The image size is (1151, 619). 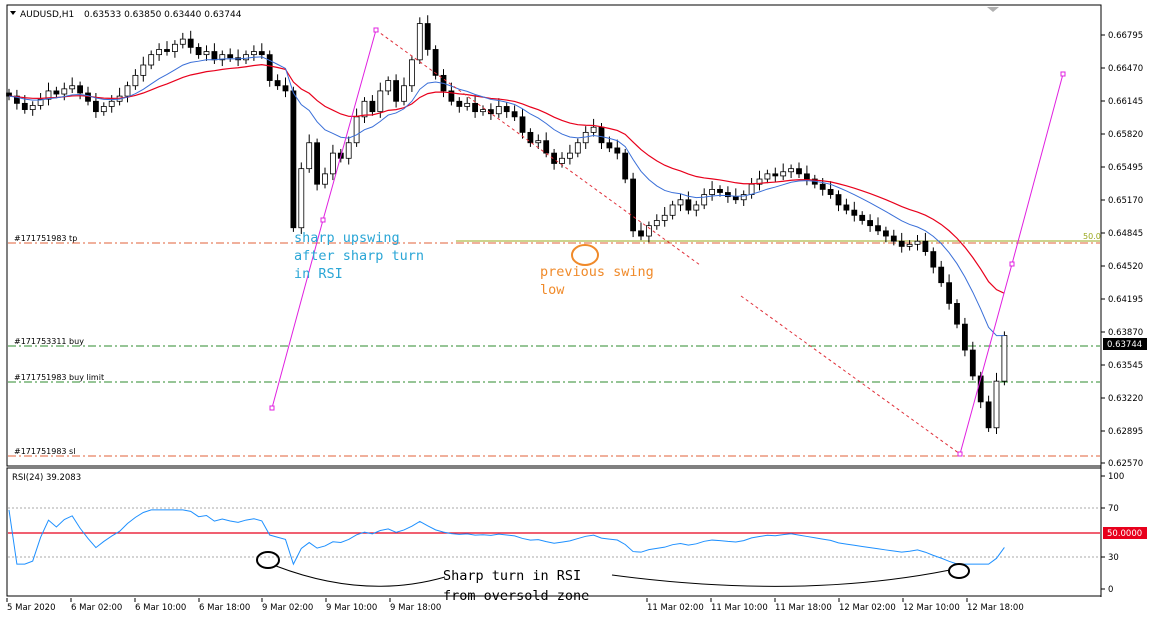 What do you see at coordinates (1113, 509) in the screenshot?
I see `rsi-tick: 70` at bounding box center [1113, 509].